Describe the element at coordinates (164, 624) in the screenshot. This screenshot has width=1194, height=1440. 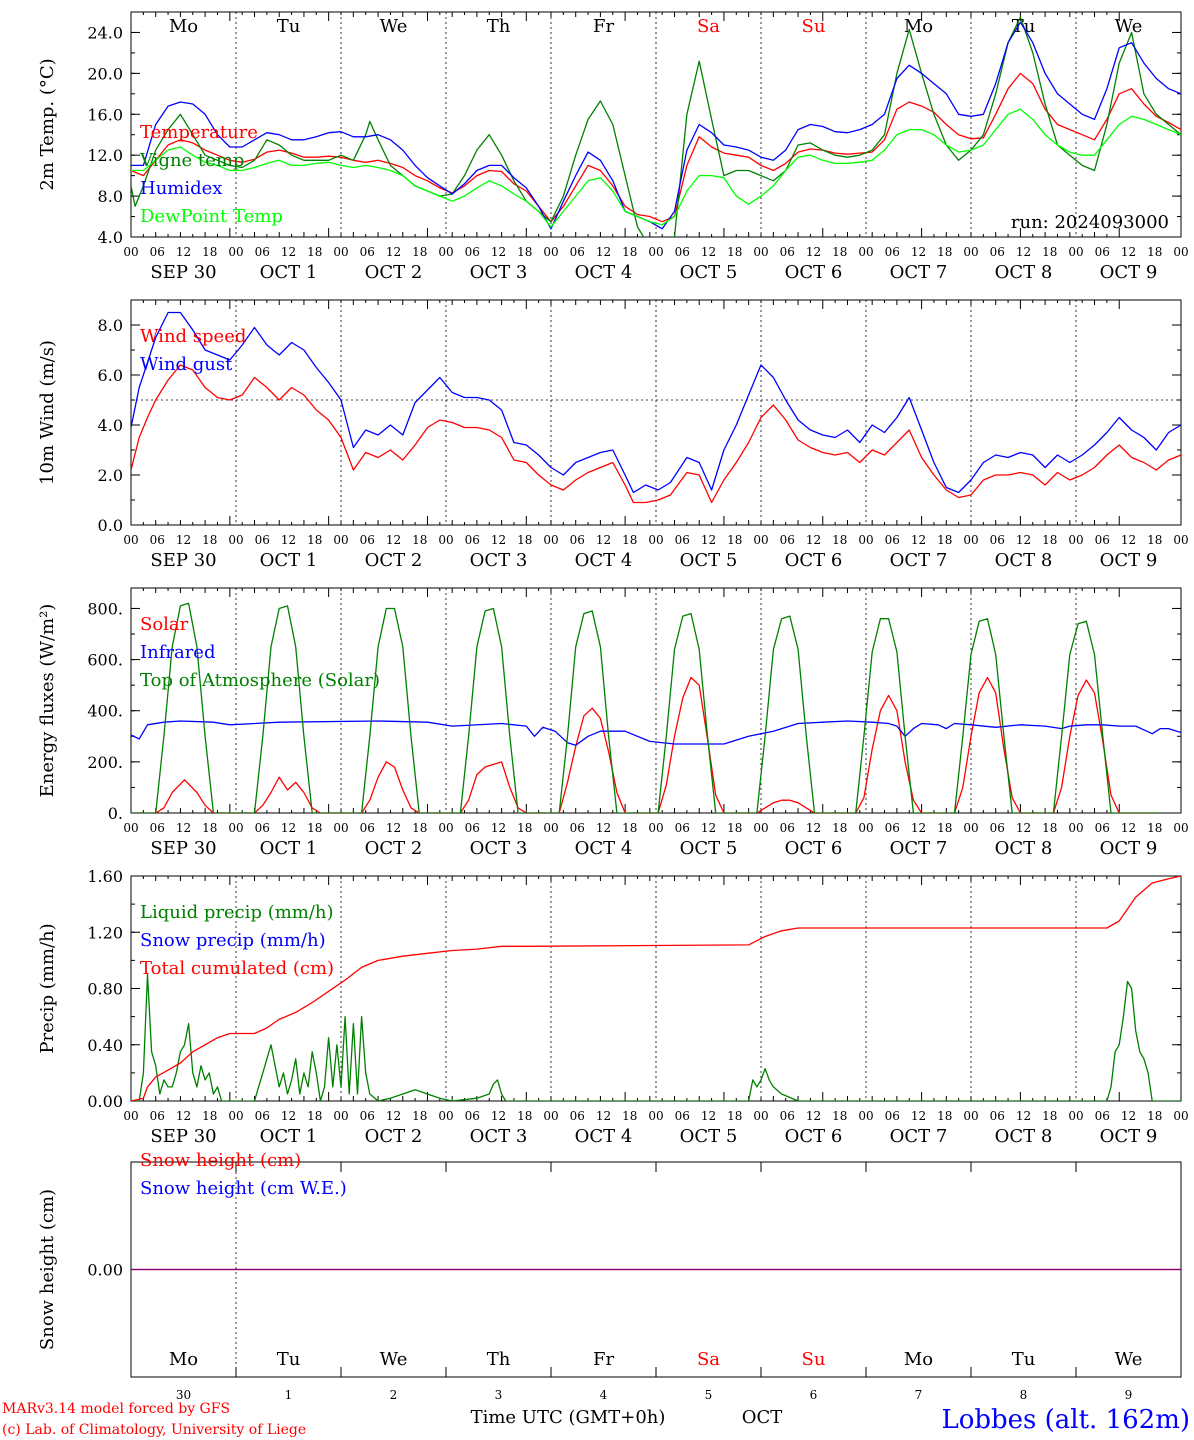
I see `legend-entry: Solar` at that location.